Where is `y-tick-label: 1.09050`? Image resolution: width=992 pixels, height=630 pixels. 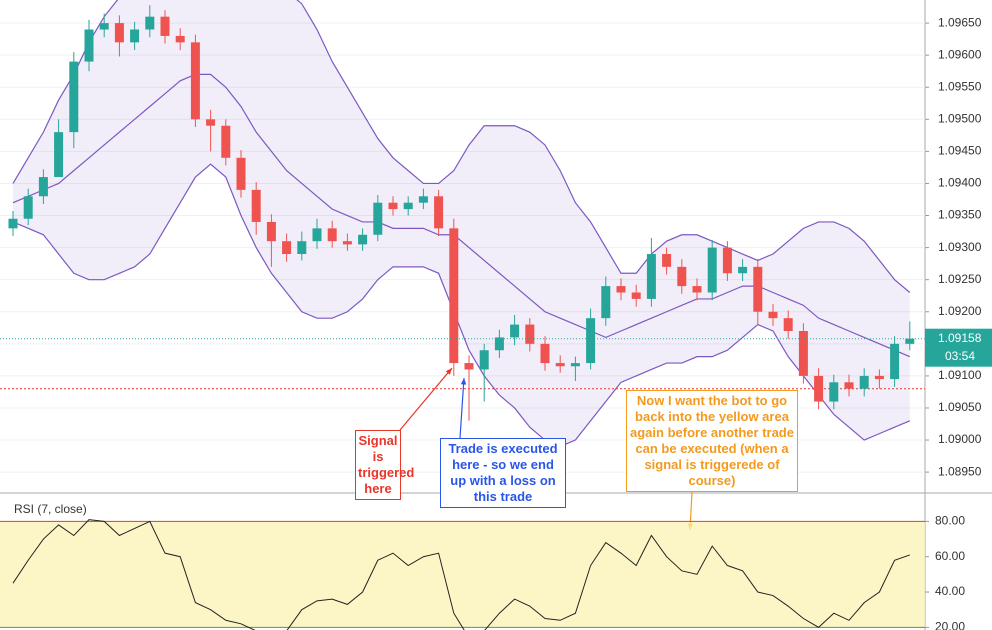
y-tick-label: 1.09050 is located at coordinates (960, 407).